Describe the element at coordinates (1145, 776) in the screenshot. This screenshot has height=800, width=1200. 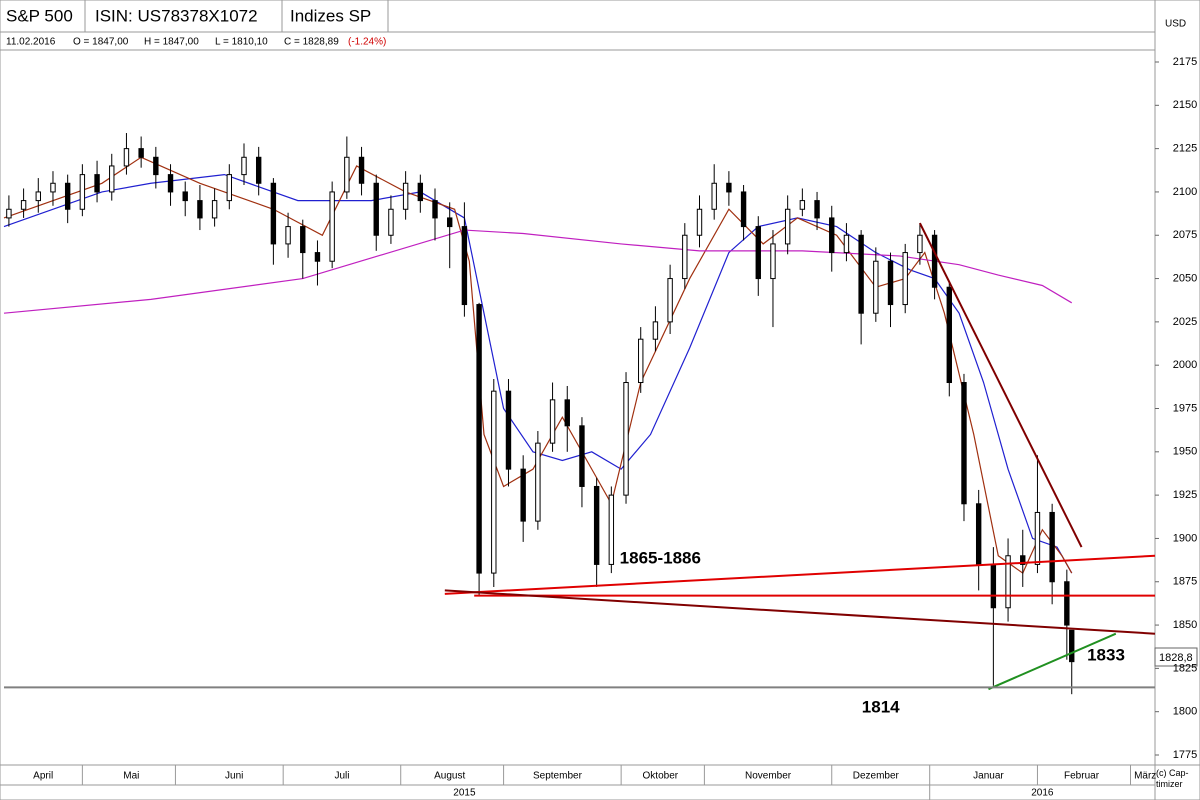
I see `x-tick-label: März` at that location.